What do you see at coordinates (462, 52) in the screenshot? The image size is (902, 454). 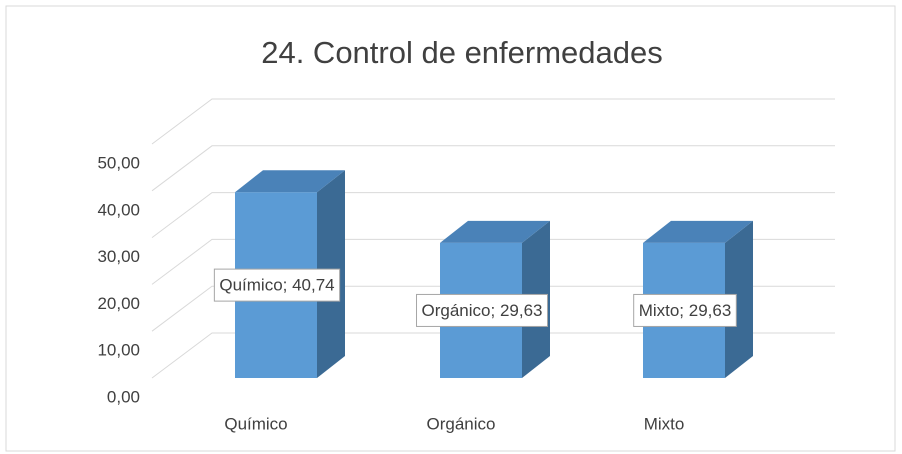 I see `chart-title: 24. Control de enfermedades` at bounding box center [462, 52].